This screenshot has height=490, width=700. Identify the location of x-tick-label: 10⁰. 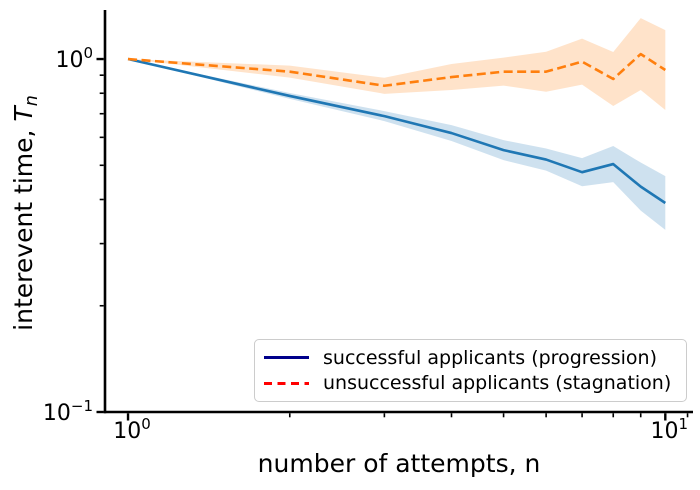
(132, 429).